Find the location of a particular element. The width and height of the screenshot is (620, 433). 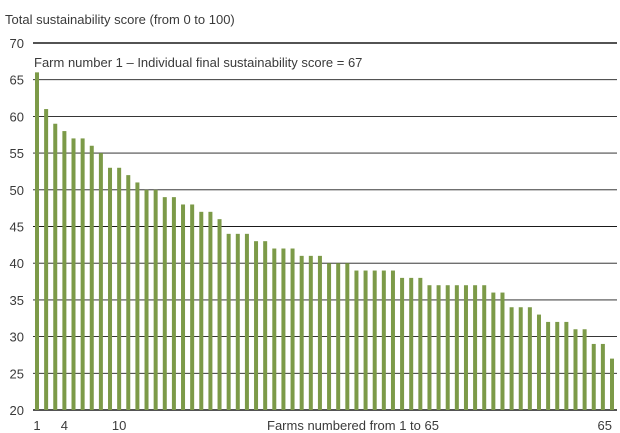

y-tick-label: 30 is located at coordinates (17, 337).